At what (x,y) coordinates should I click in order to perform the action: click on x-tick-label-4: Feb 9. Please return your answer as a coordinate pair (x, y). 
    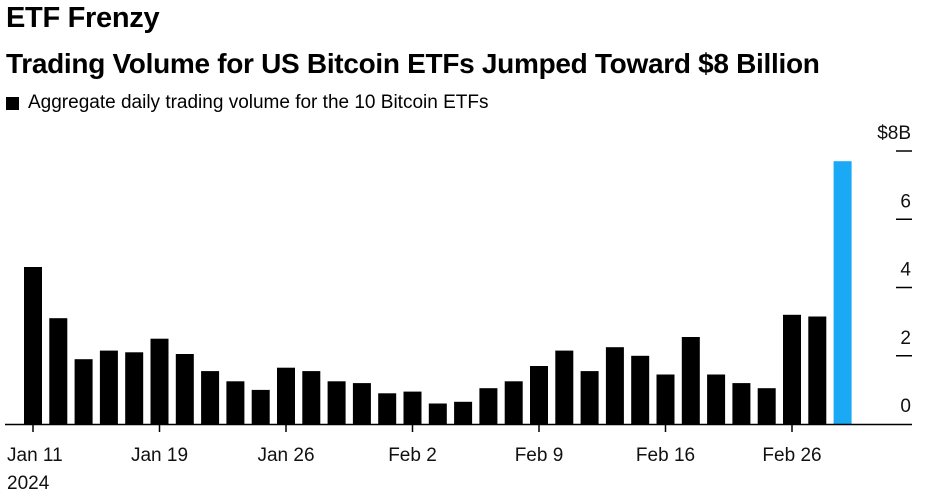
    Looking at the image, I should click on (539, 455).